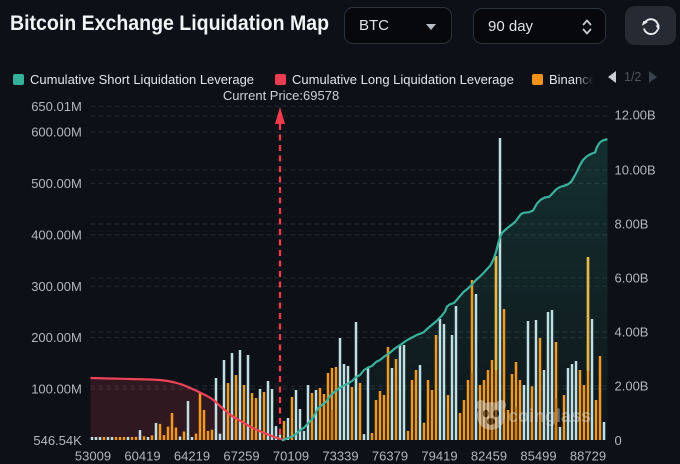 The height and width of the screenshot is (464, 680). I want to click on svg-text: 546.54K, so click(57, 440).